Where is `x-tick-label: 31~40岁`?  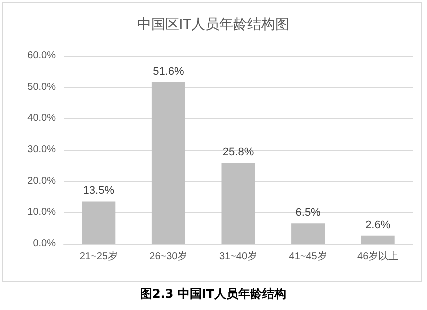
x-tick-label: 31~40岁 is located at coordinates (238, 256).